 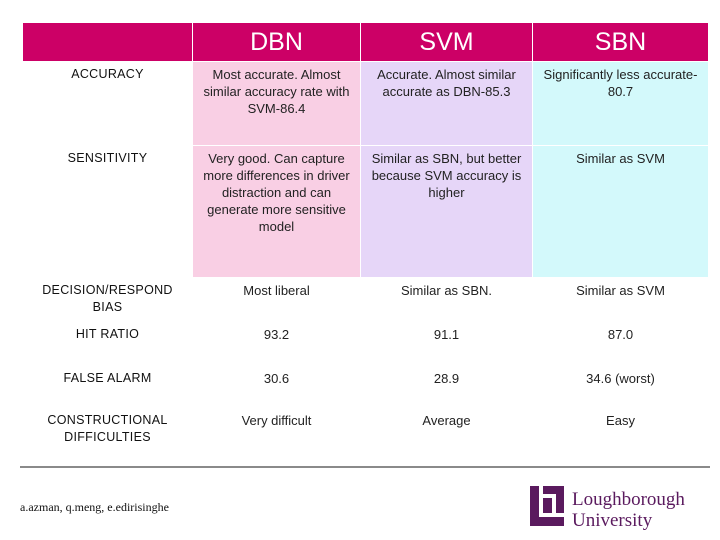 I want to click on header-row: DBN SVM SBN, so click(x=365, y=42).